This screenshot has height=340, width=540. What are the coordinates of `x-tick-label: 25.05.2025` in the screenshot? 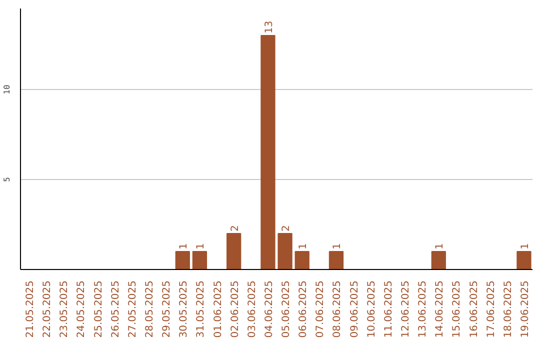 It's located at (98, 309).